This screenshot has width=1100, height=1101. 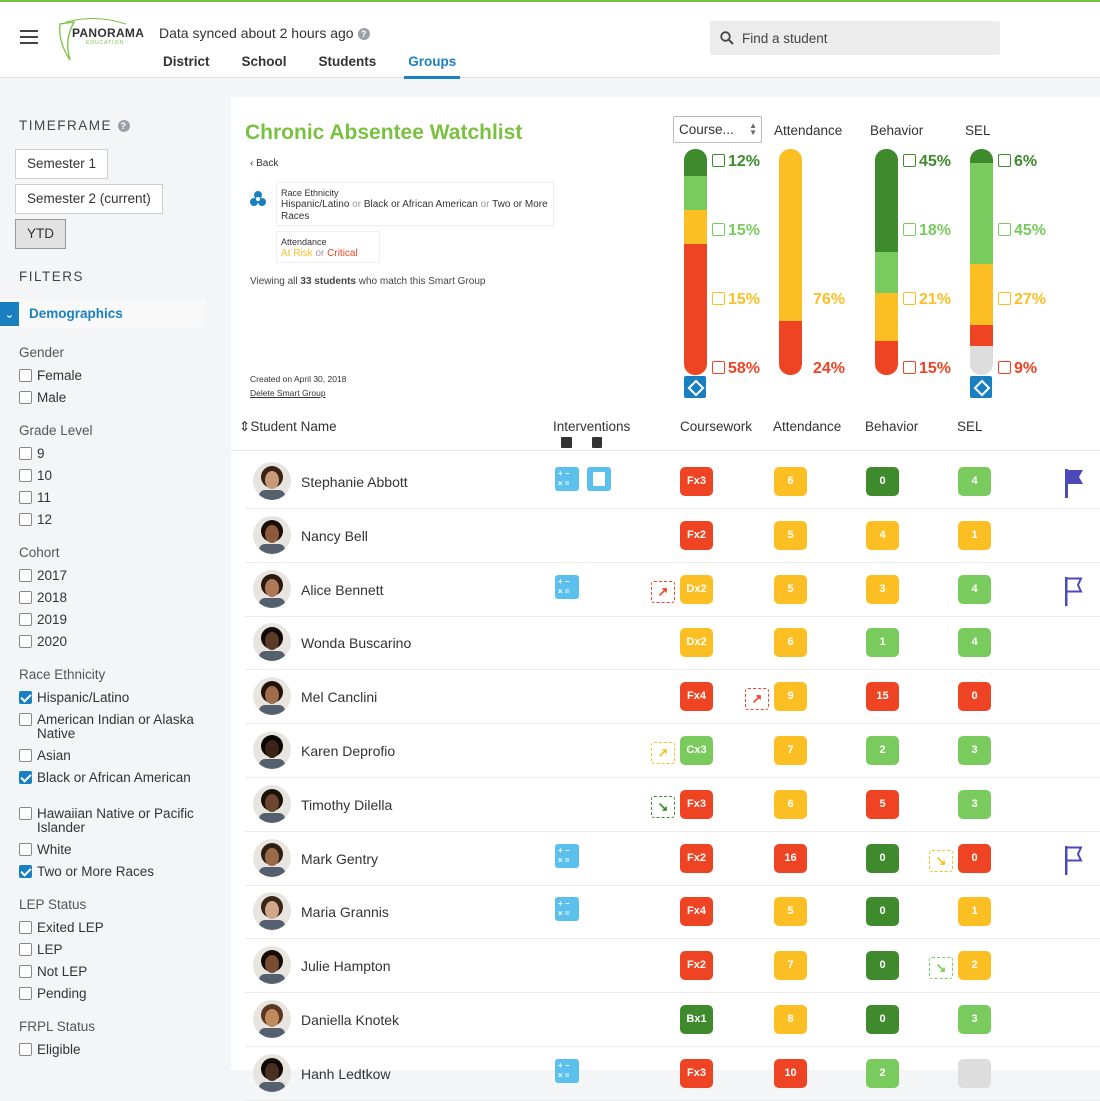 What do you see at coordinates (62, 164) in the screenshot?
I see `timeframe-semester-1: Semester 1` at bounding box center [62, 164].